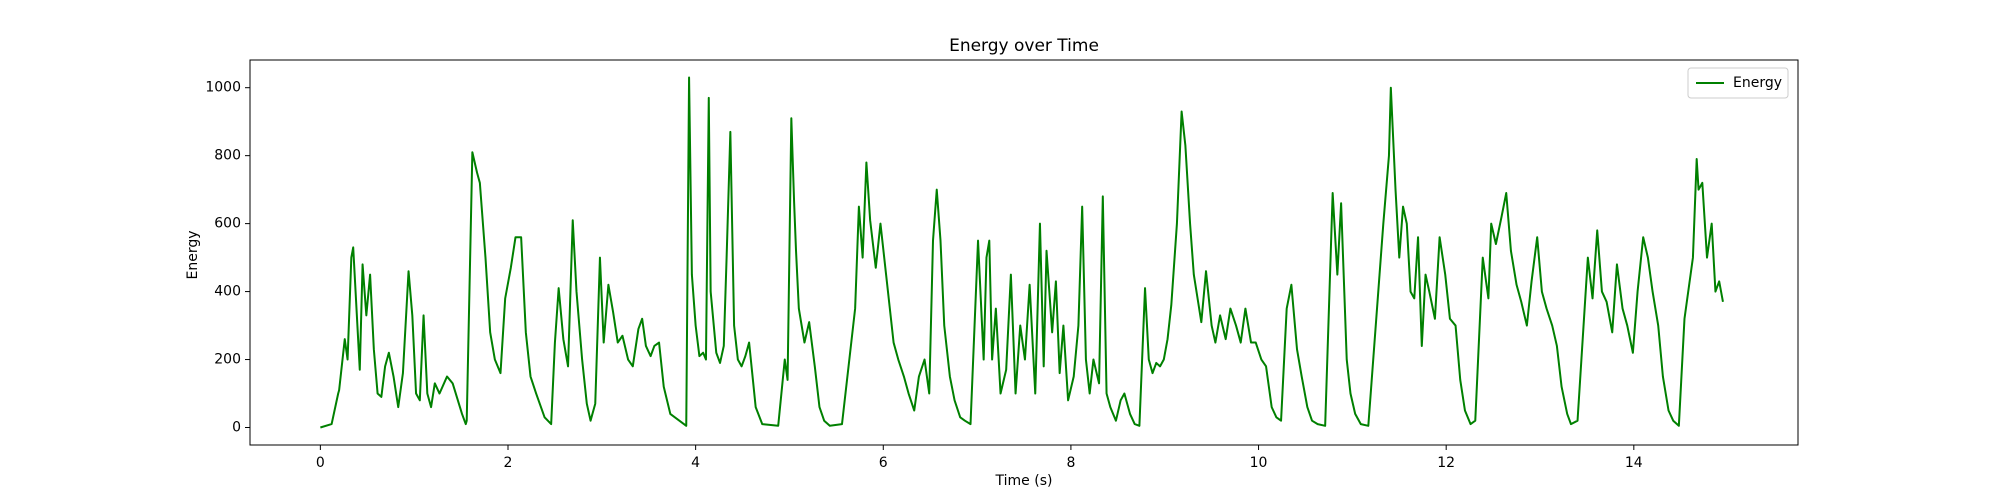  Describe the element at coordinates (227, 156) in the screenshot. I see `y-tick-label: 800` at that location.